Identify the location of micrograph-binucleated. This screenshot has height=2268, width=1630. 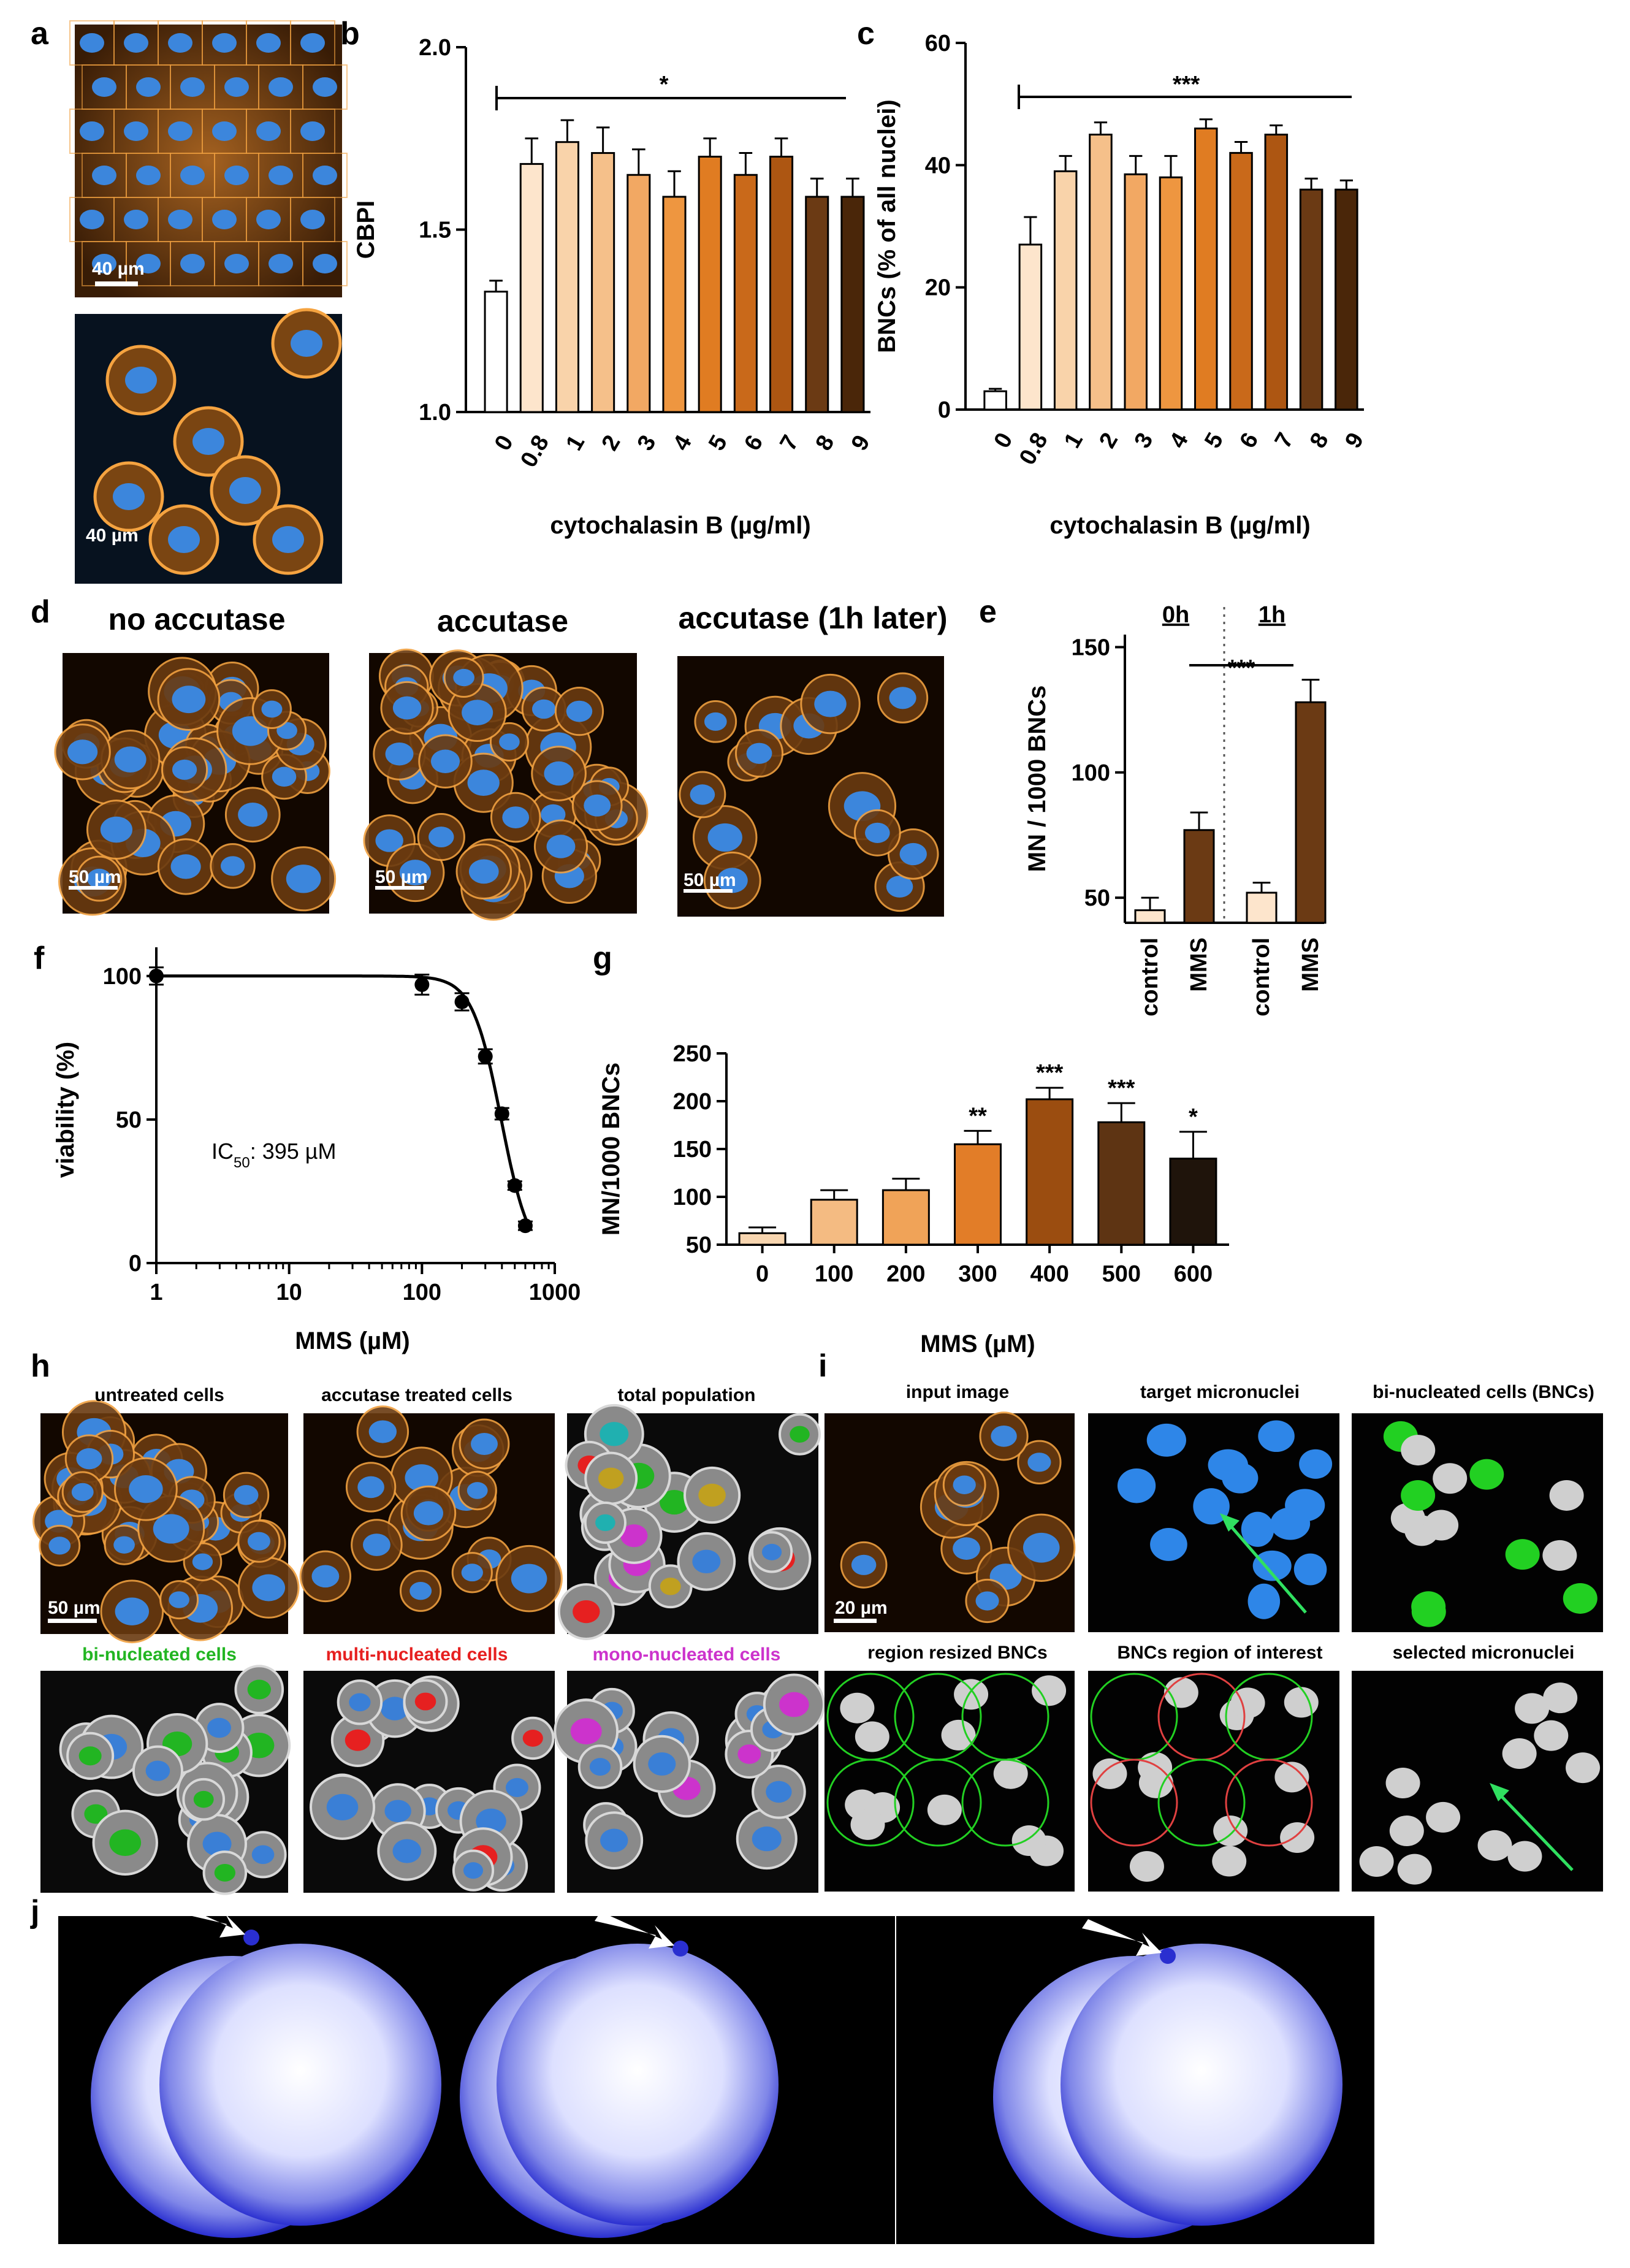
(165, 1780).